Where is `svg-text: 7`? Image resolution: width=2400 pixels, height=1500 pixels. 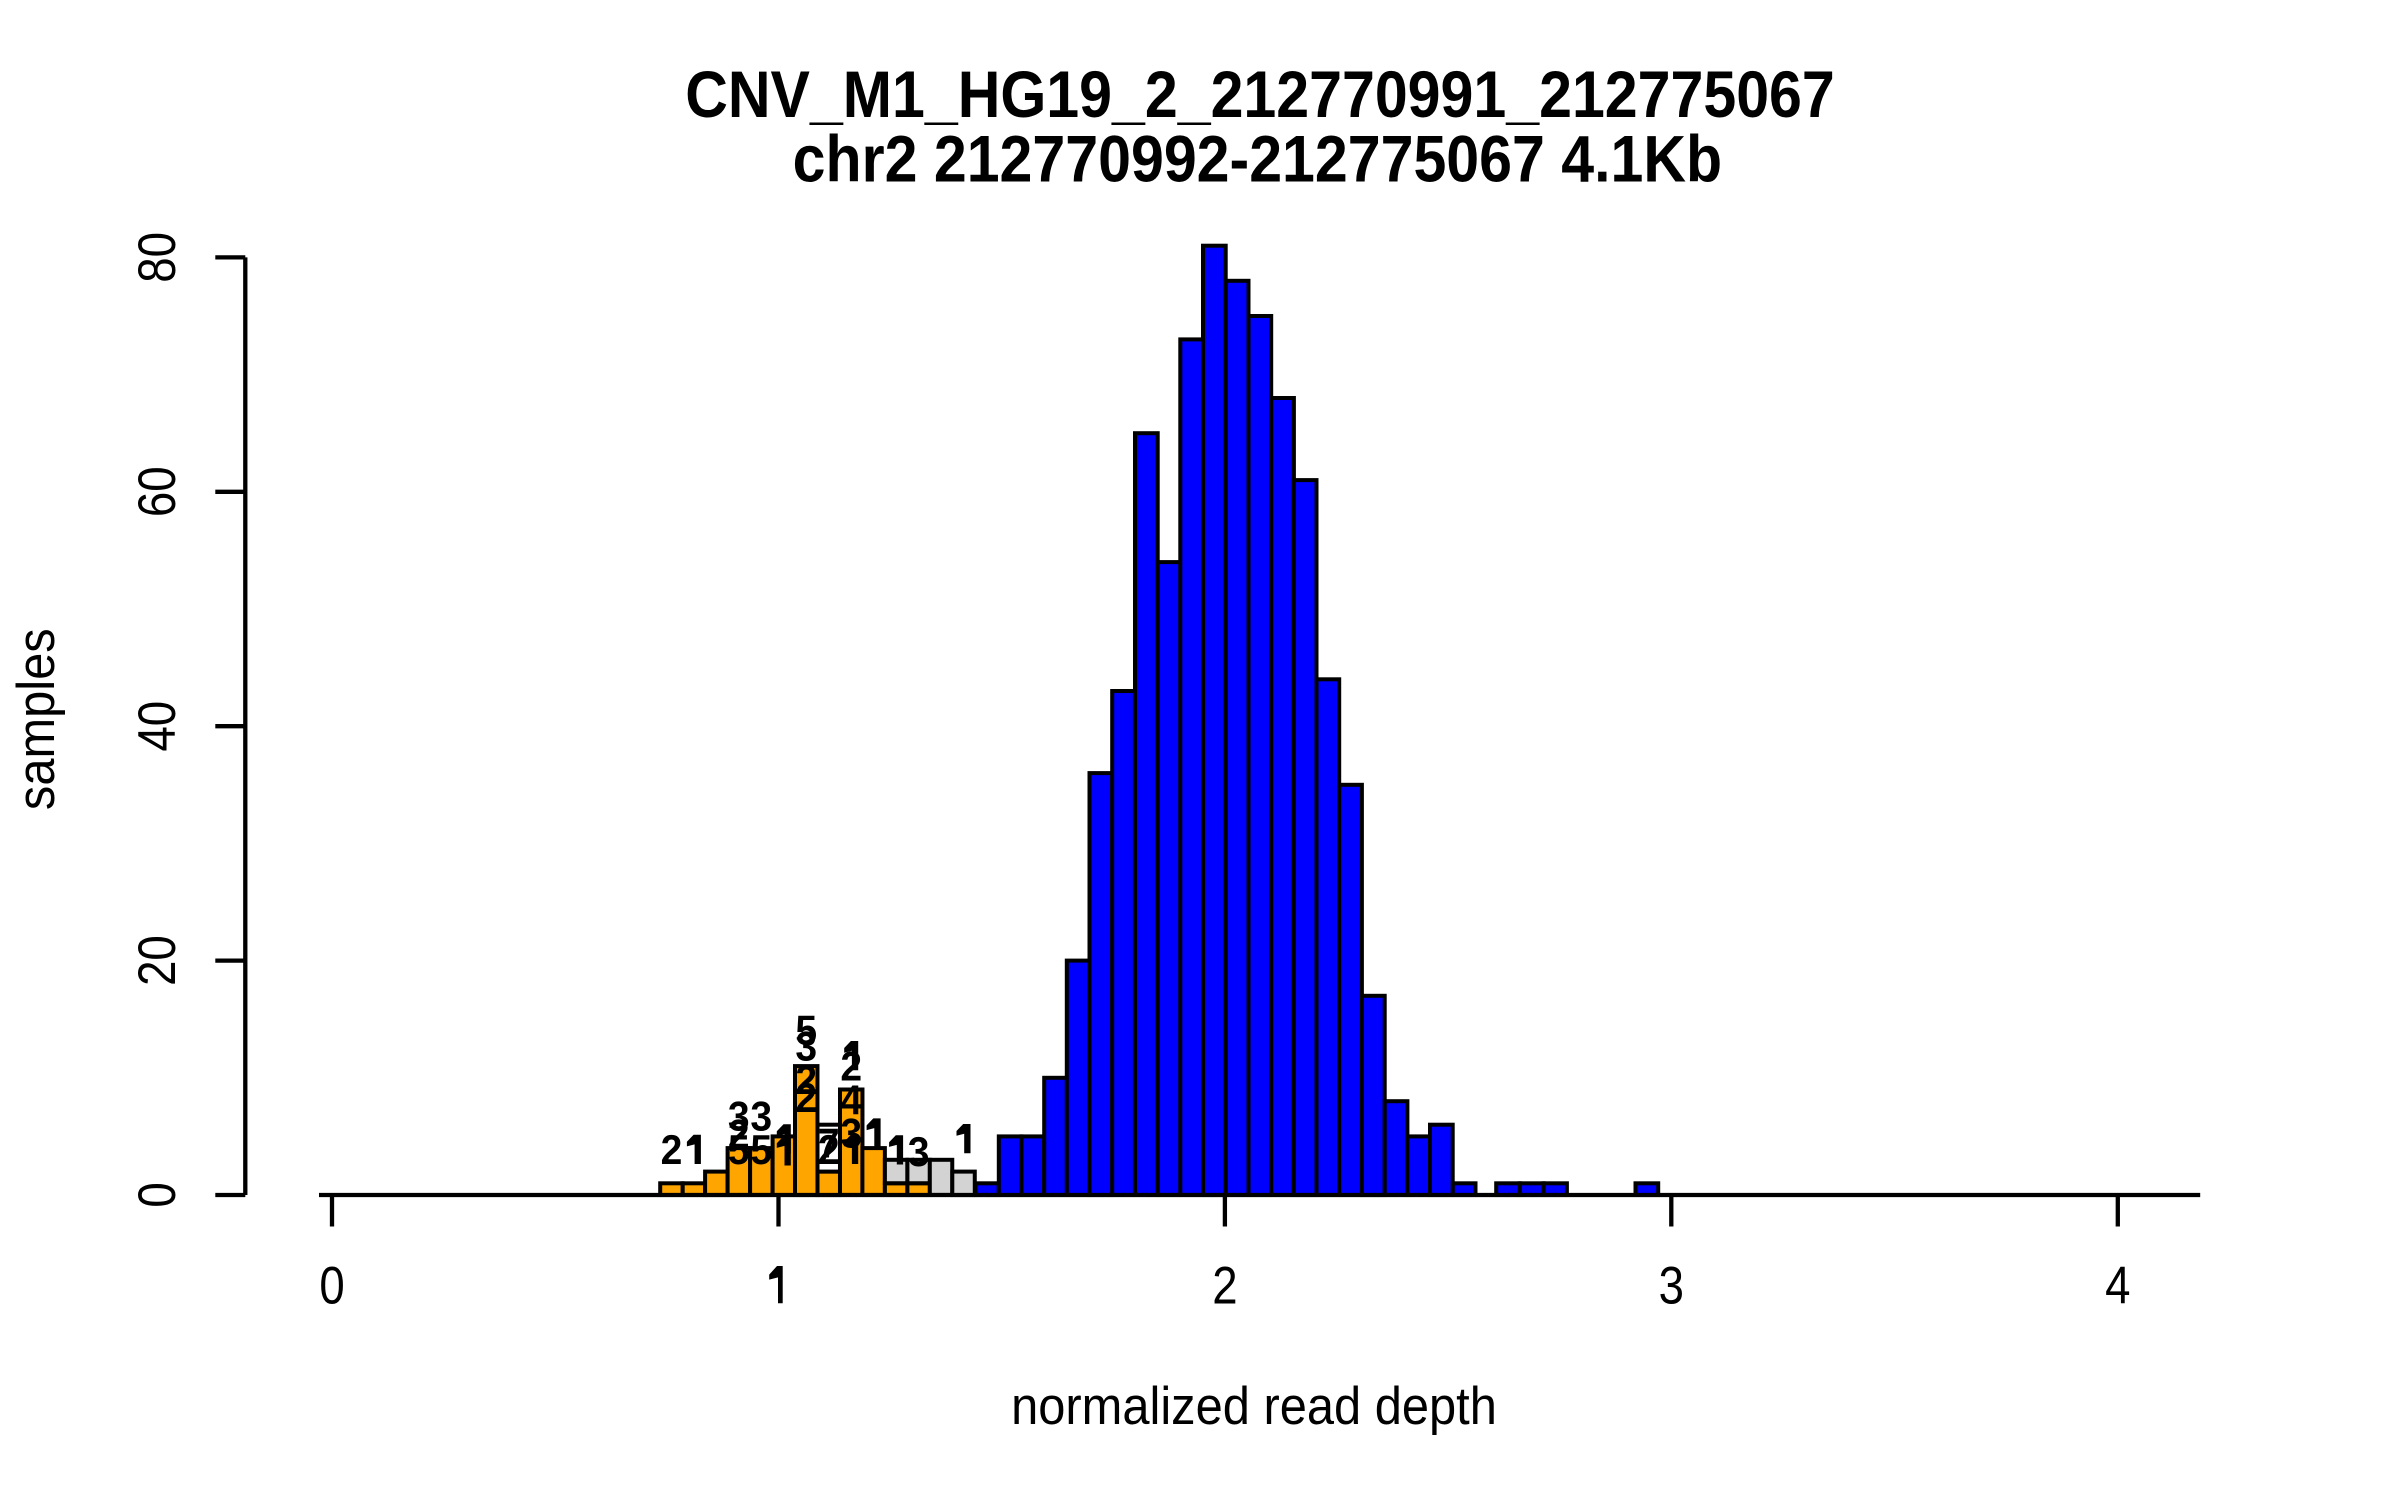
svg-text: 7 is located at coordinates (829, 1143).